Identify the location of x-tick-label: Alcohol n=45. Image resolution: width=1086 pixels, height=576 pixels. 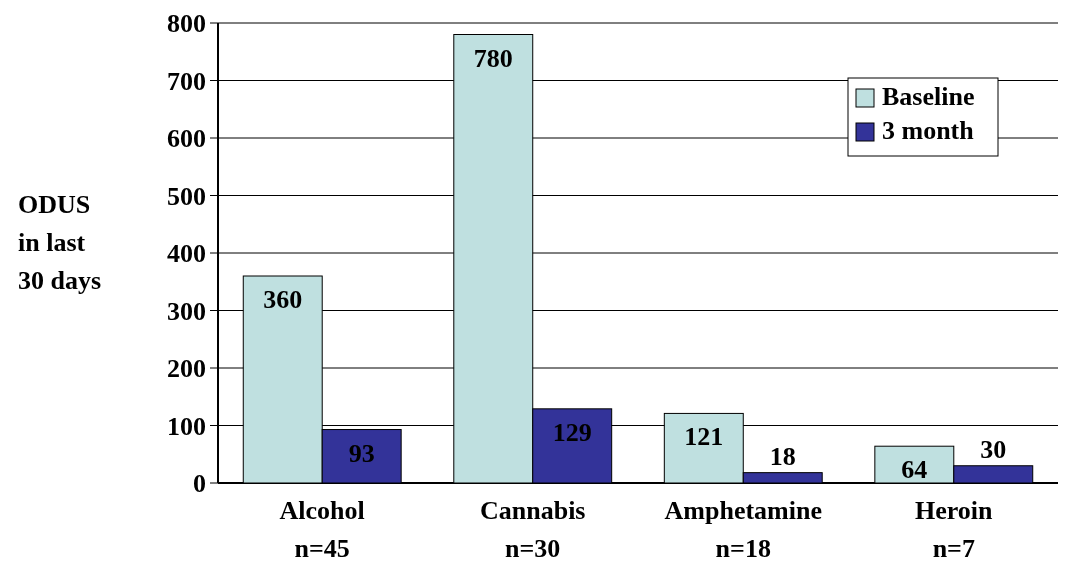
(322, 529).